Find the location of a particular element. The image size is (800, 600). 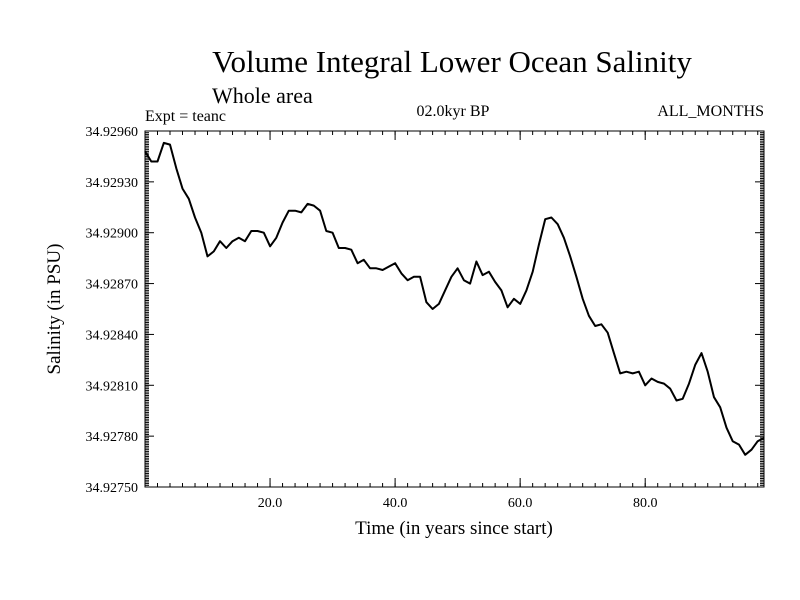

y-tick-label: 34.92930 is located at coordinates (112, 183).